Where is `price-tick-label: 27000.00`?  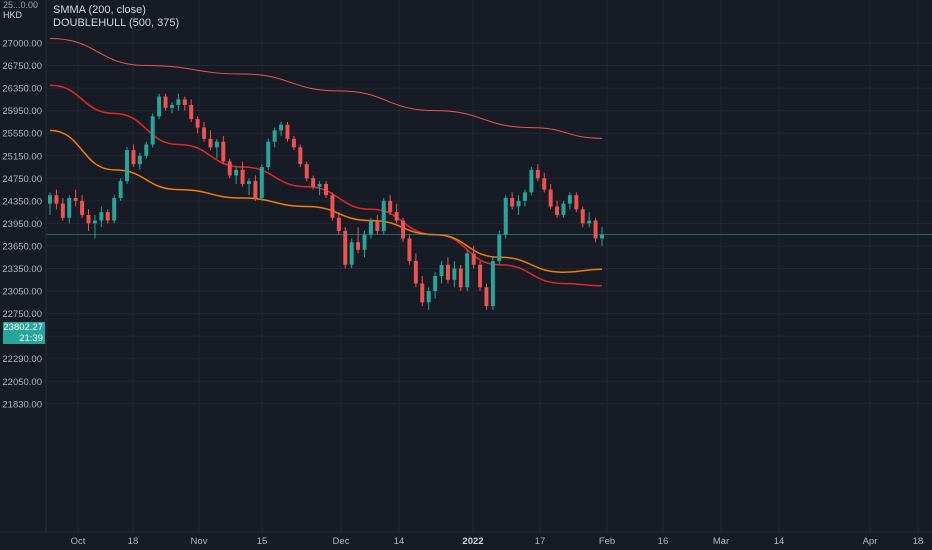
price-tick-label: 27000.00 is located at coordinates (22, 44).